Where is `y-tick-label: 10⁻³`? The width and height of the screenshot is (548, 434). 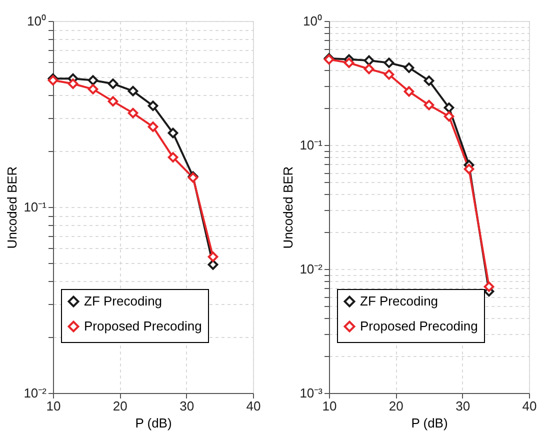
y-tick-label: 10⁻³ is located at coordinates (312, 393).